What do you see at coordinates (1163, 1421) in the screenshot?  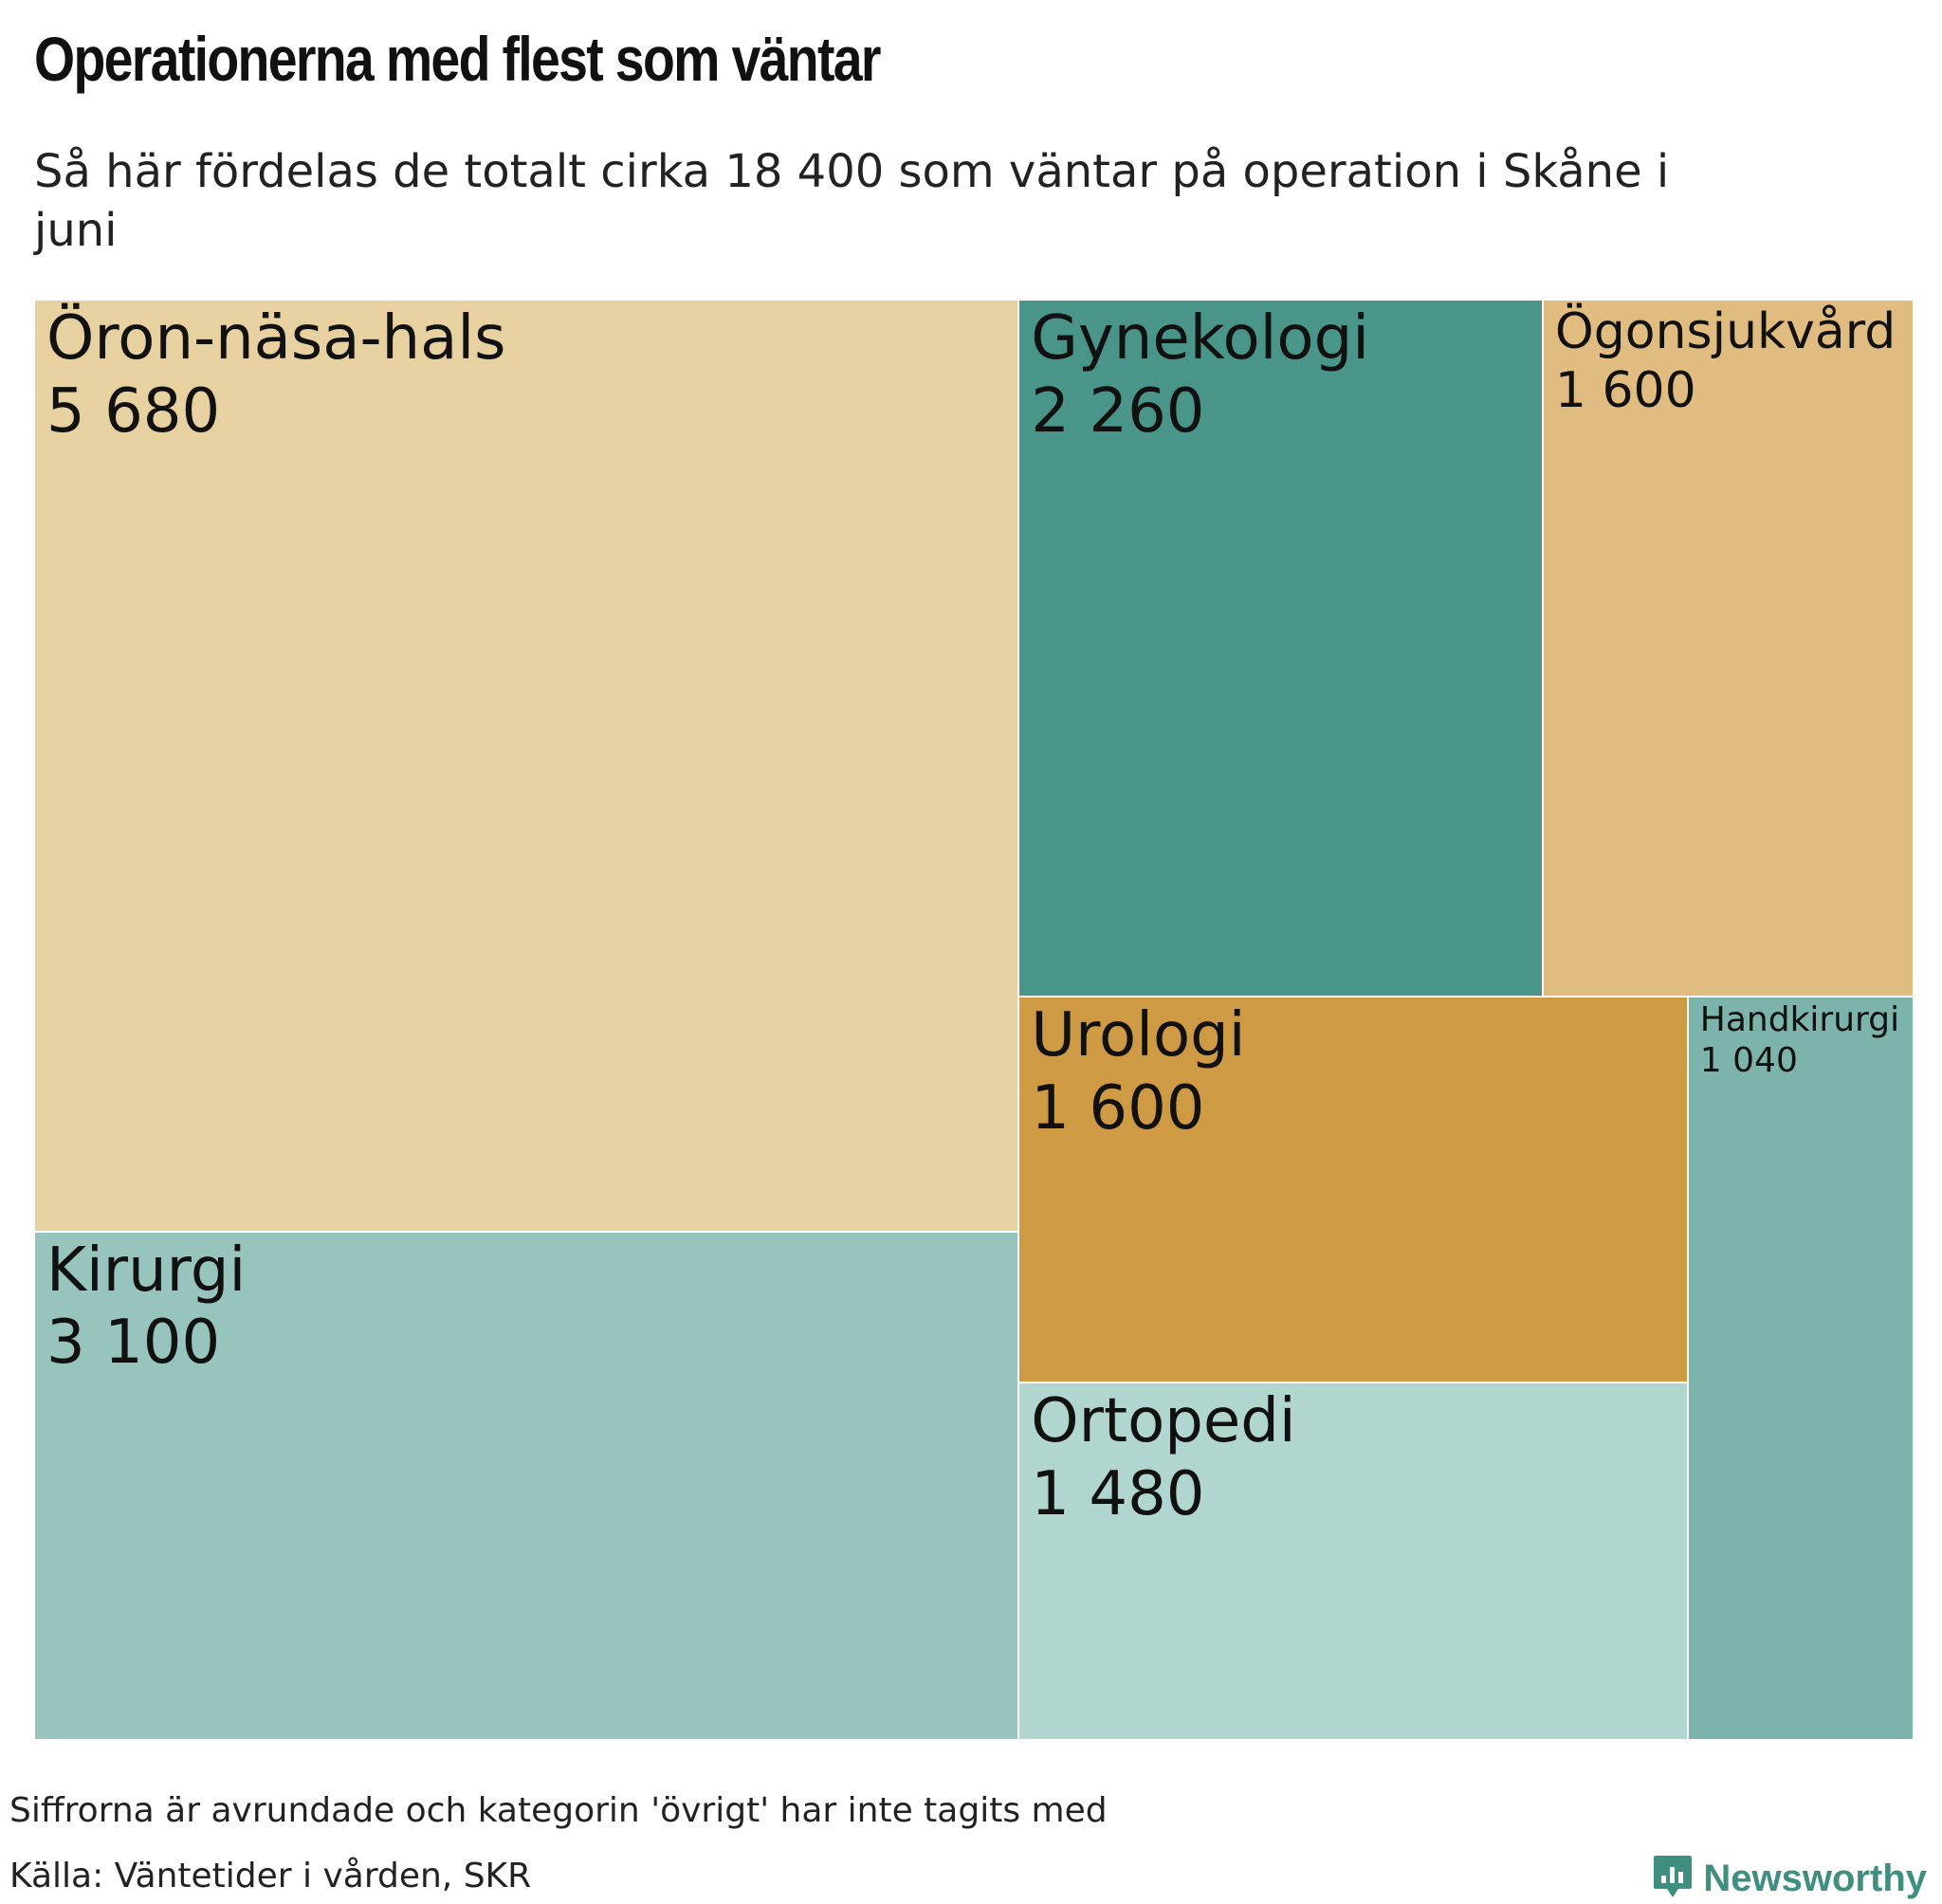 I see `tile-label: Ortopedi` at bounding box center [1163, 1421].